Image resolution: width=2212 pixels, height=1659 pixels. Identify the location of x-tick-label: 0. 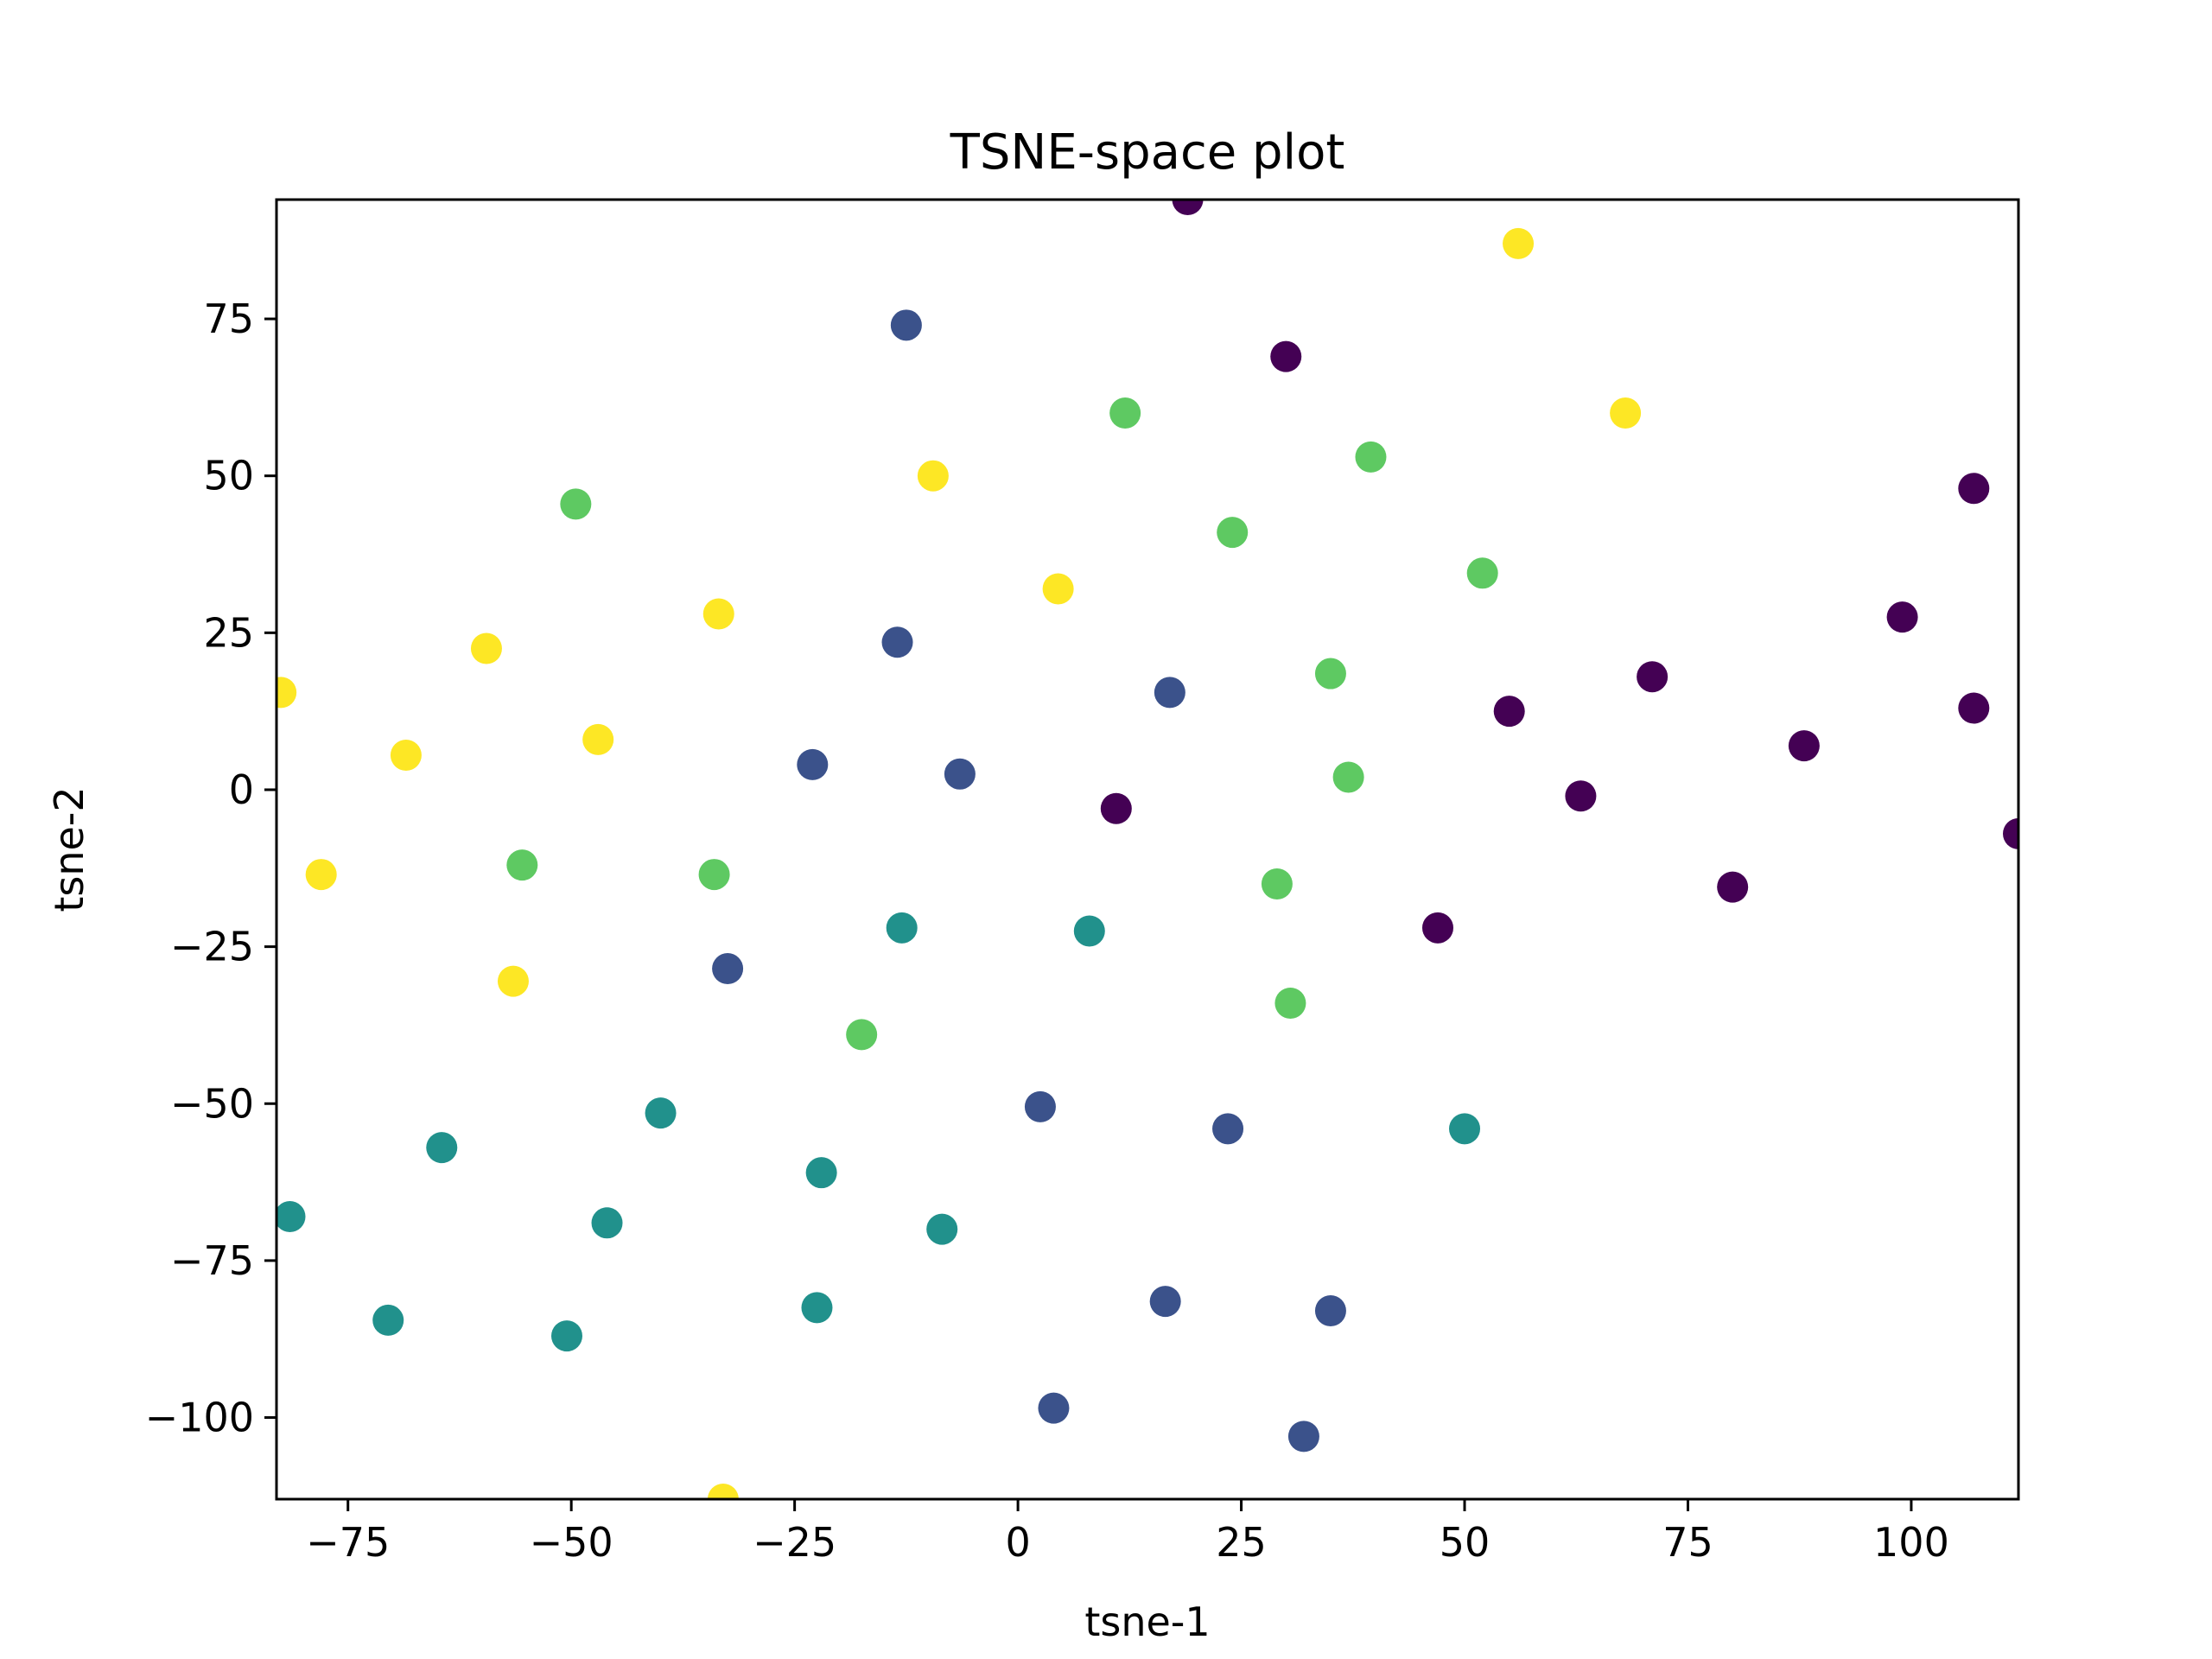
(1017, 1542).